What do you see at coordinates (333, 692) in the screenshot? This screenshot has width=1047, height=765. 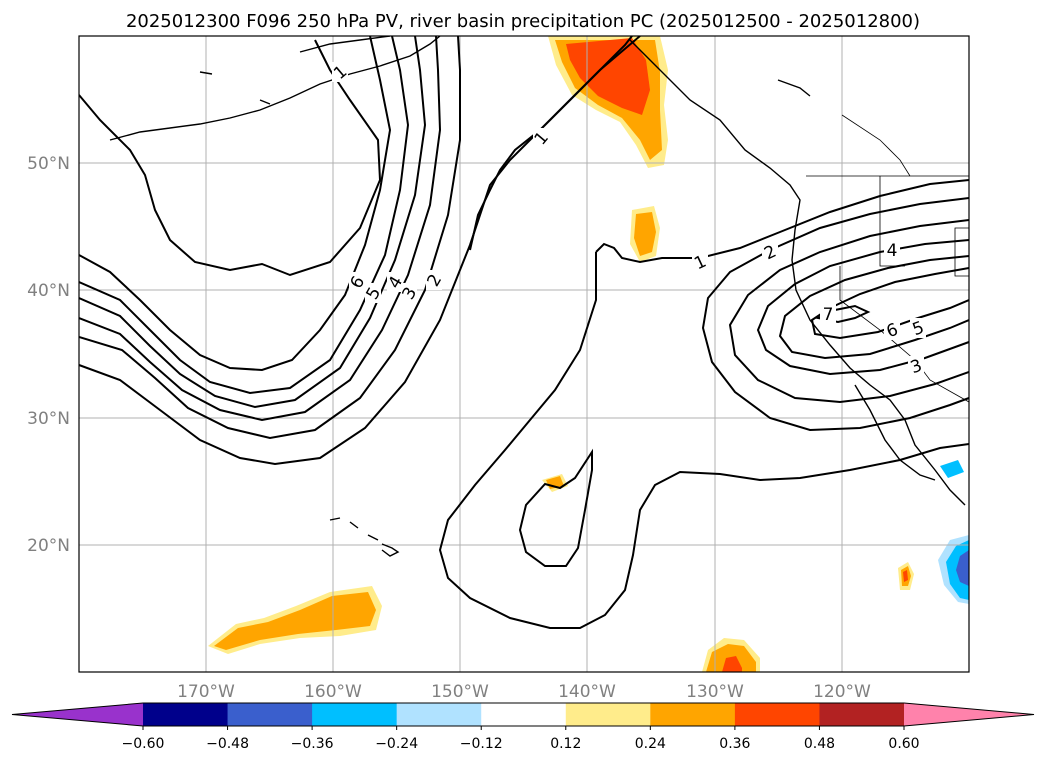 I see `lon-label-160w: 160°W` at bounding box center [333, 692].